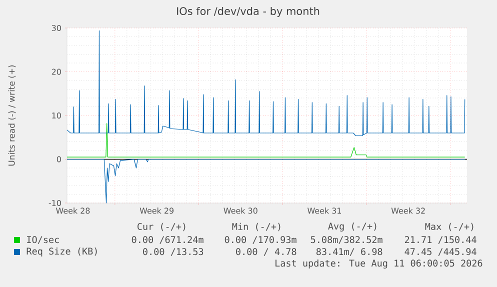 The height and width of the screenshot is (287, 497). What do you see at coordinates (260, 240) in the screenshot?
I see `text: 0.00 /170.93m` at bounding box center [260, 240].